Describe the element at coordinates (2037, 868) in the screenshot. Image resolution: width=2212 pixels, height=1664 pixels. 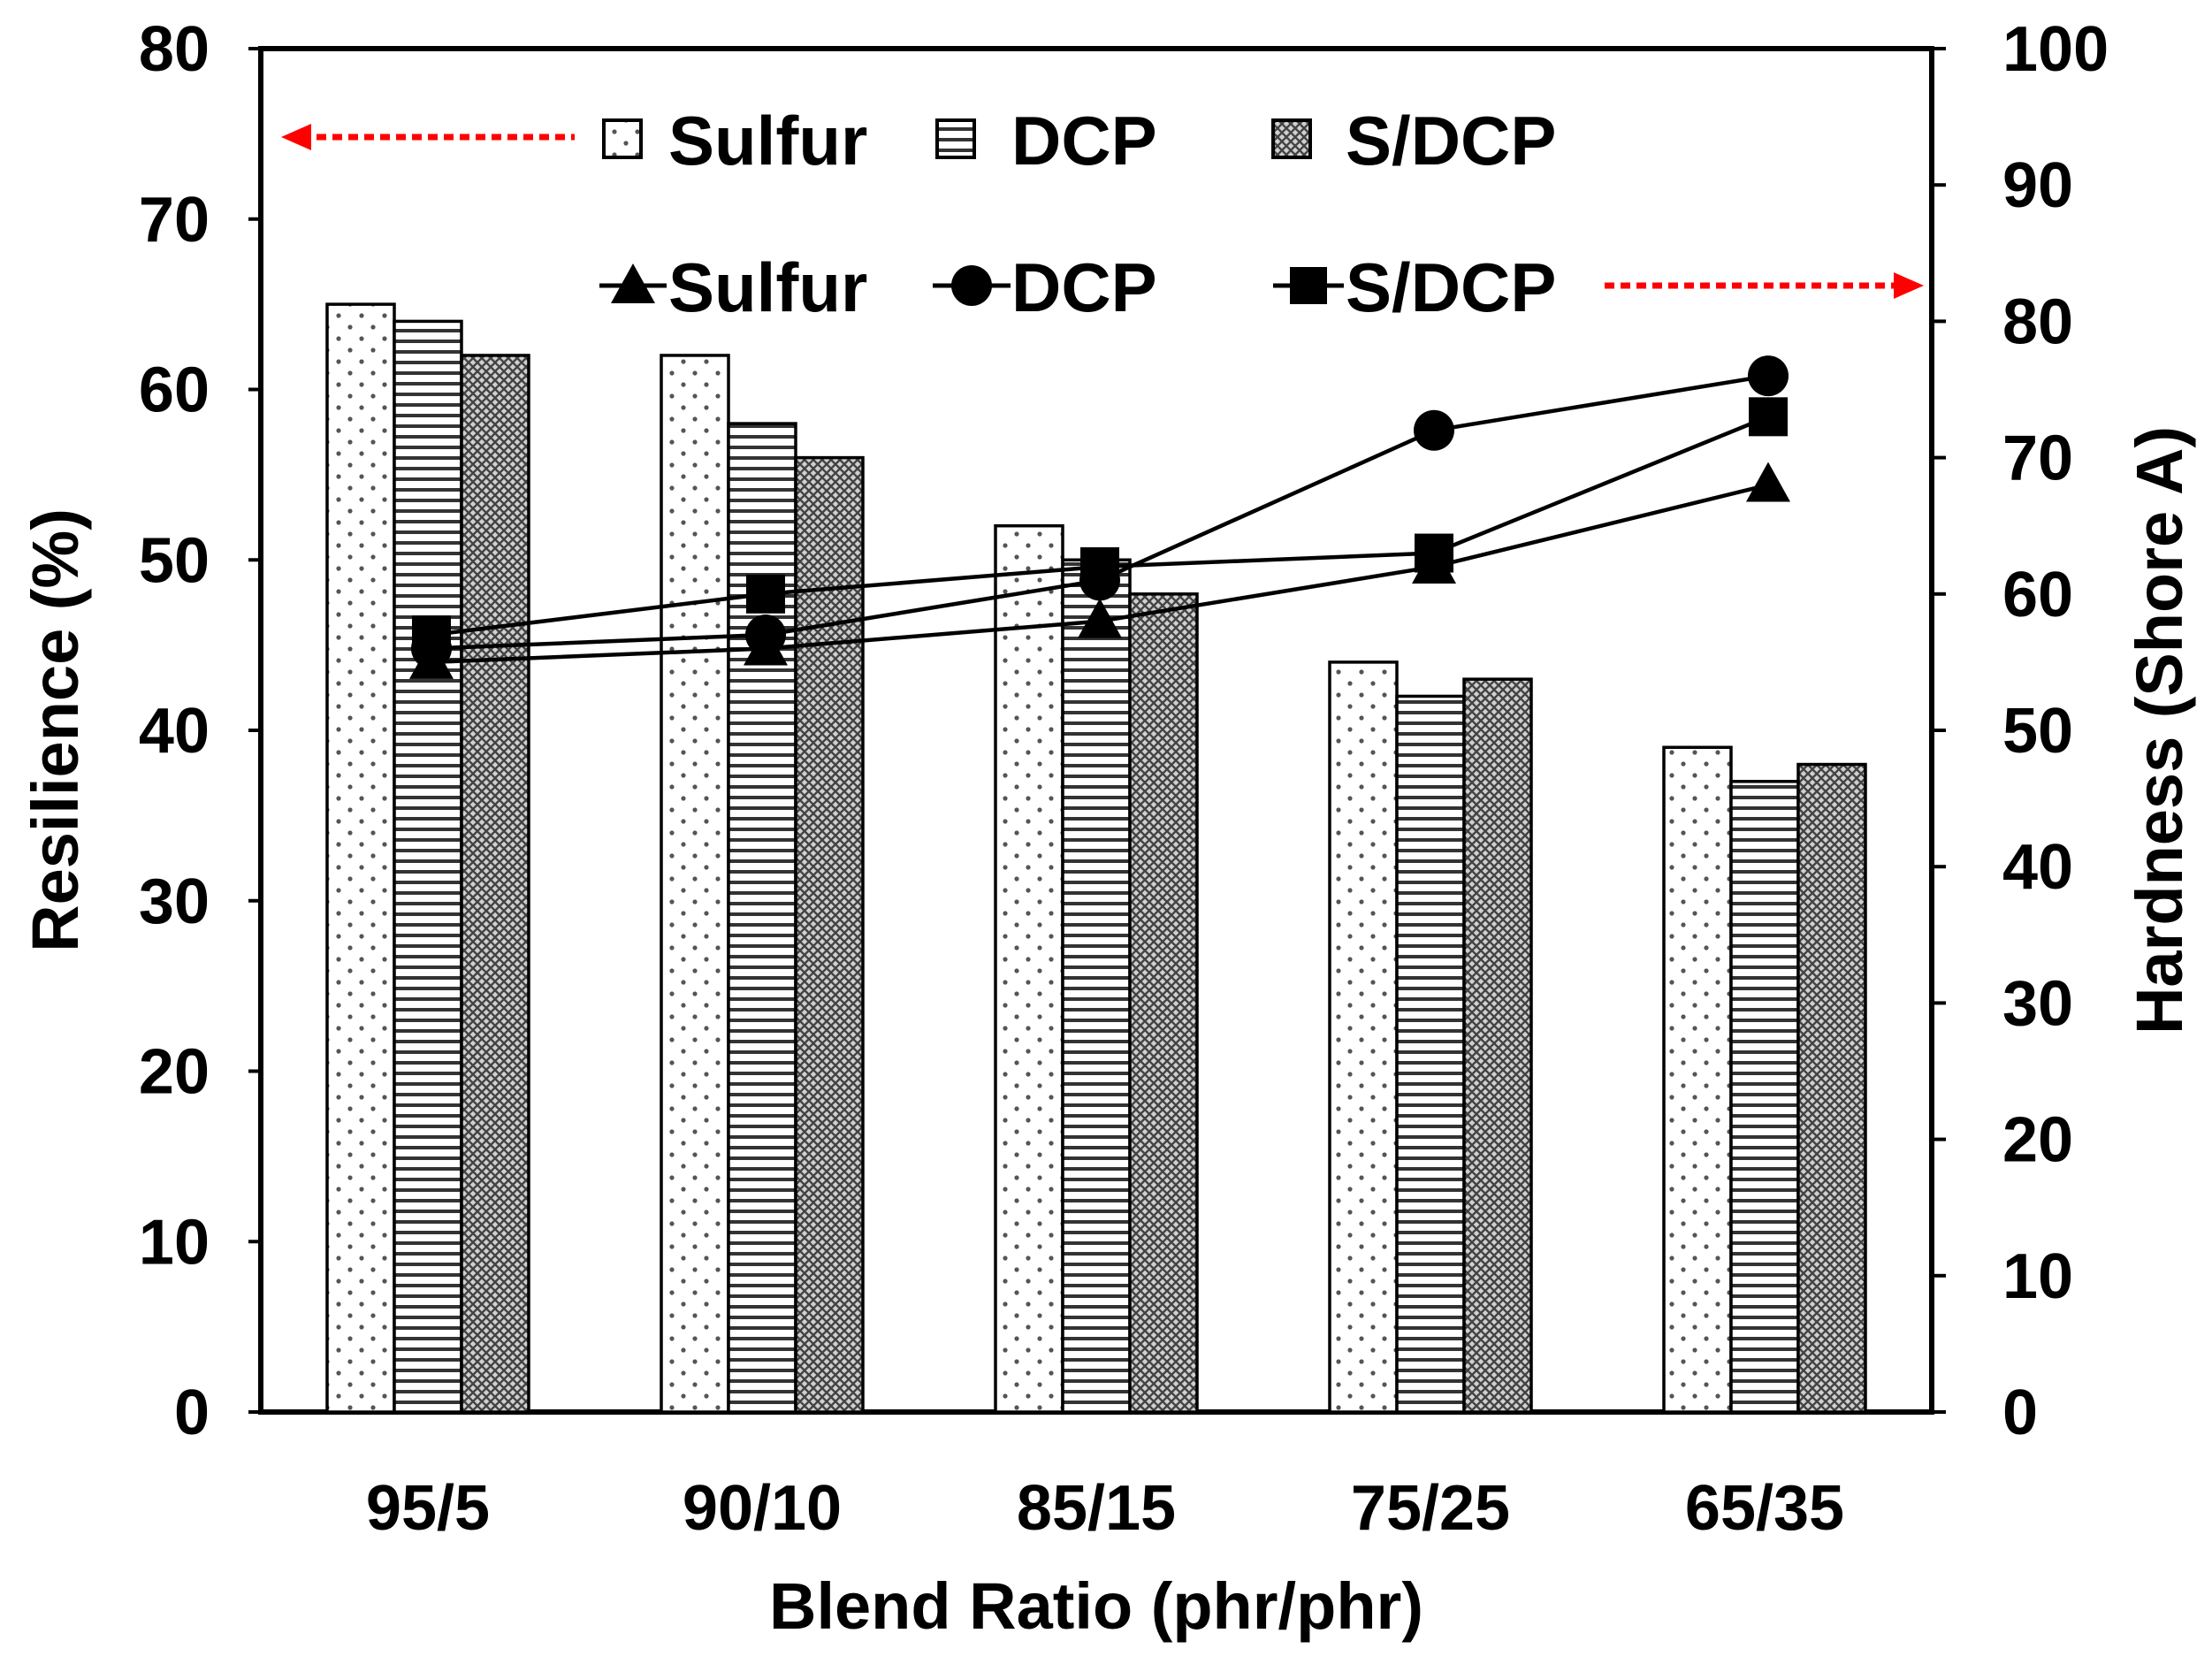
I see `right-tick-label-4: 40` at that location.